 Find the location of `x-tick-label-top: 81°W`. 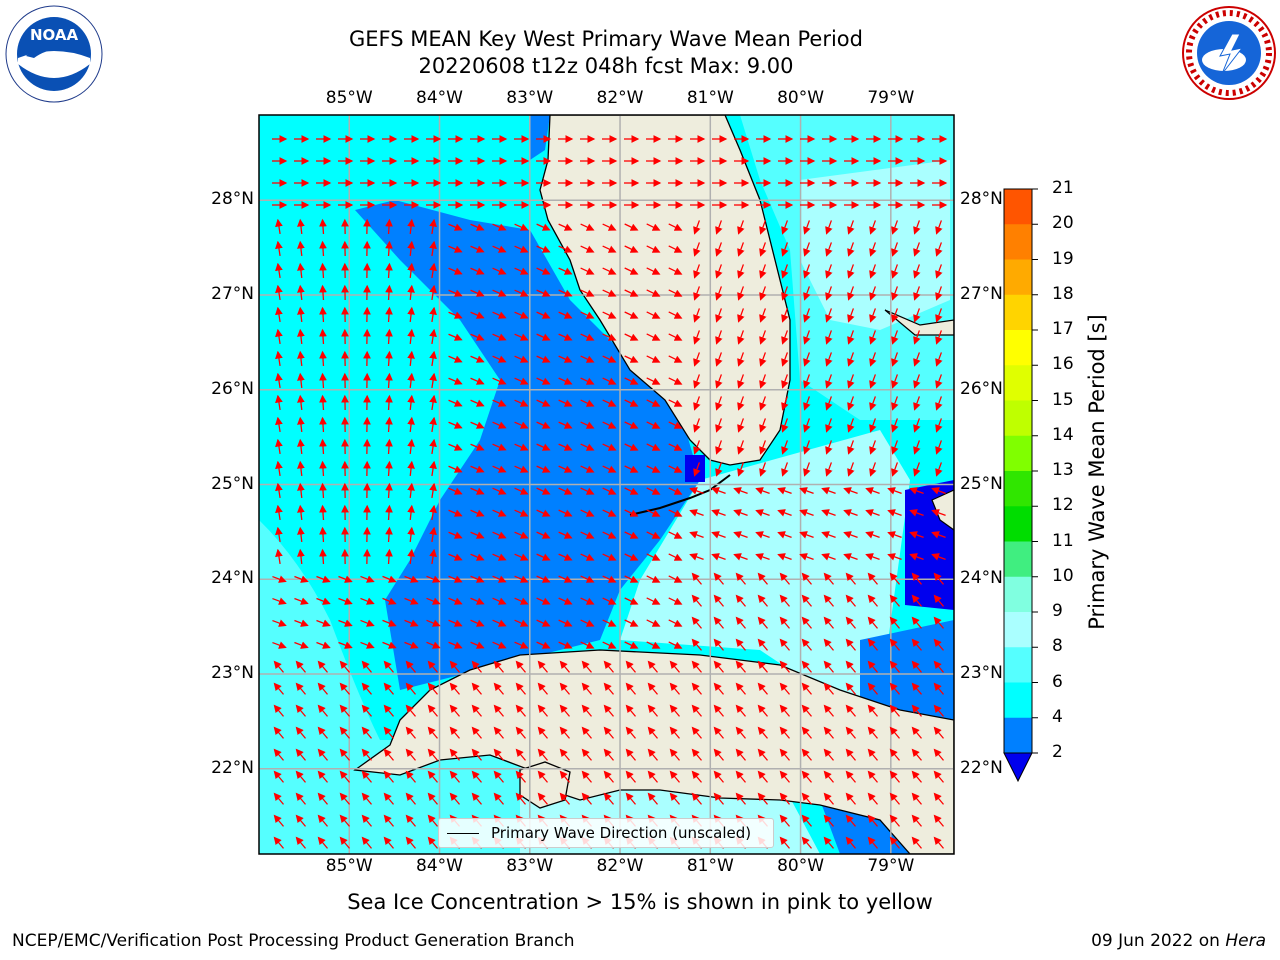

x-tick-label-top: 81°W is located at coordinates (710, 98).